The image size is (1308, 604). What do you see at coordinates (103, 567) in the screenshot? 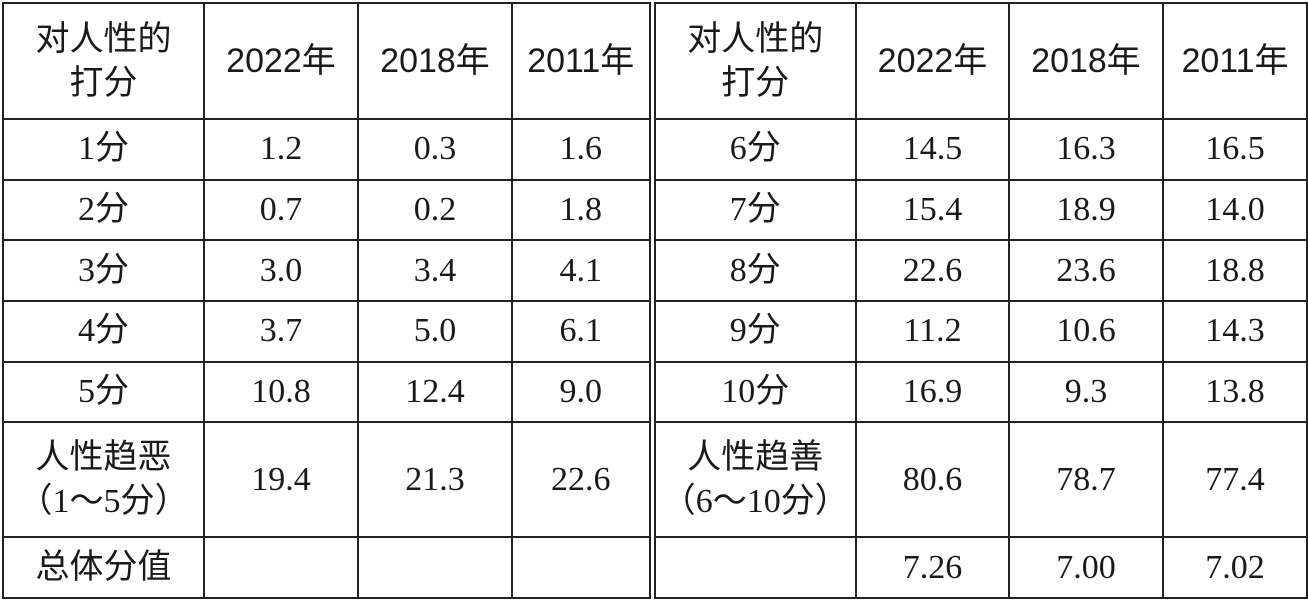
I see `table-cell: 总体分值` at bounding box center [103, 567].